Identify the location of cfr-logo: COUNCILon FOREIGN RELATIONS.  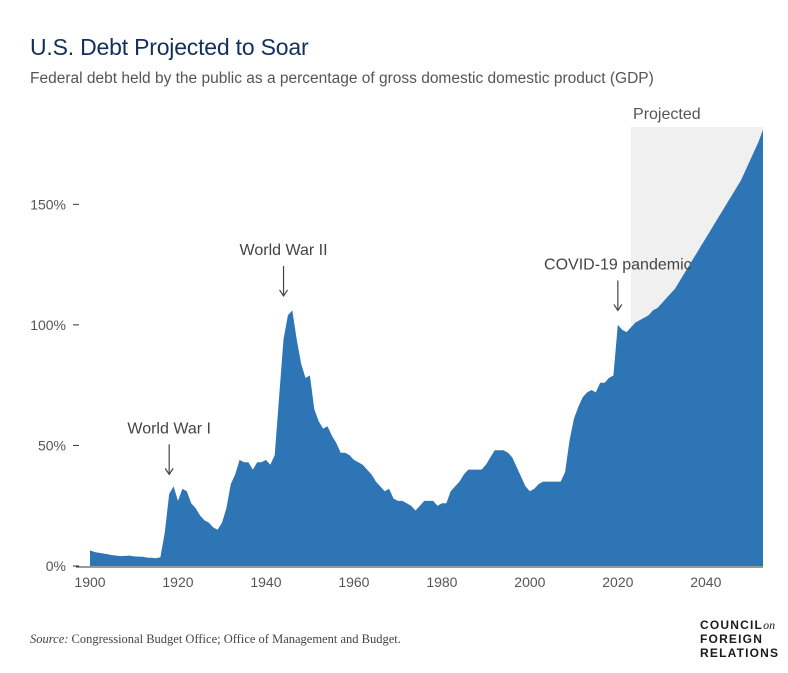
(739, 639).